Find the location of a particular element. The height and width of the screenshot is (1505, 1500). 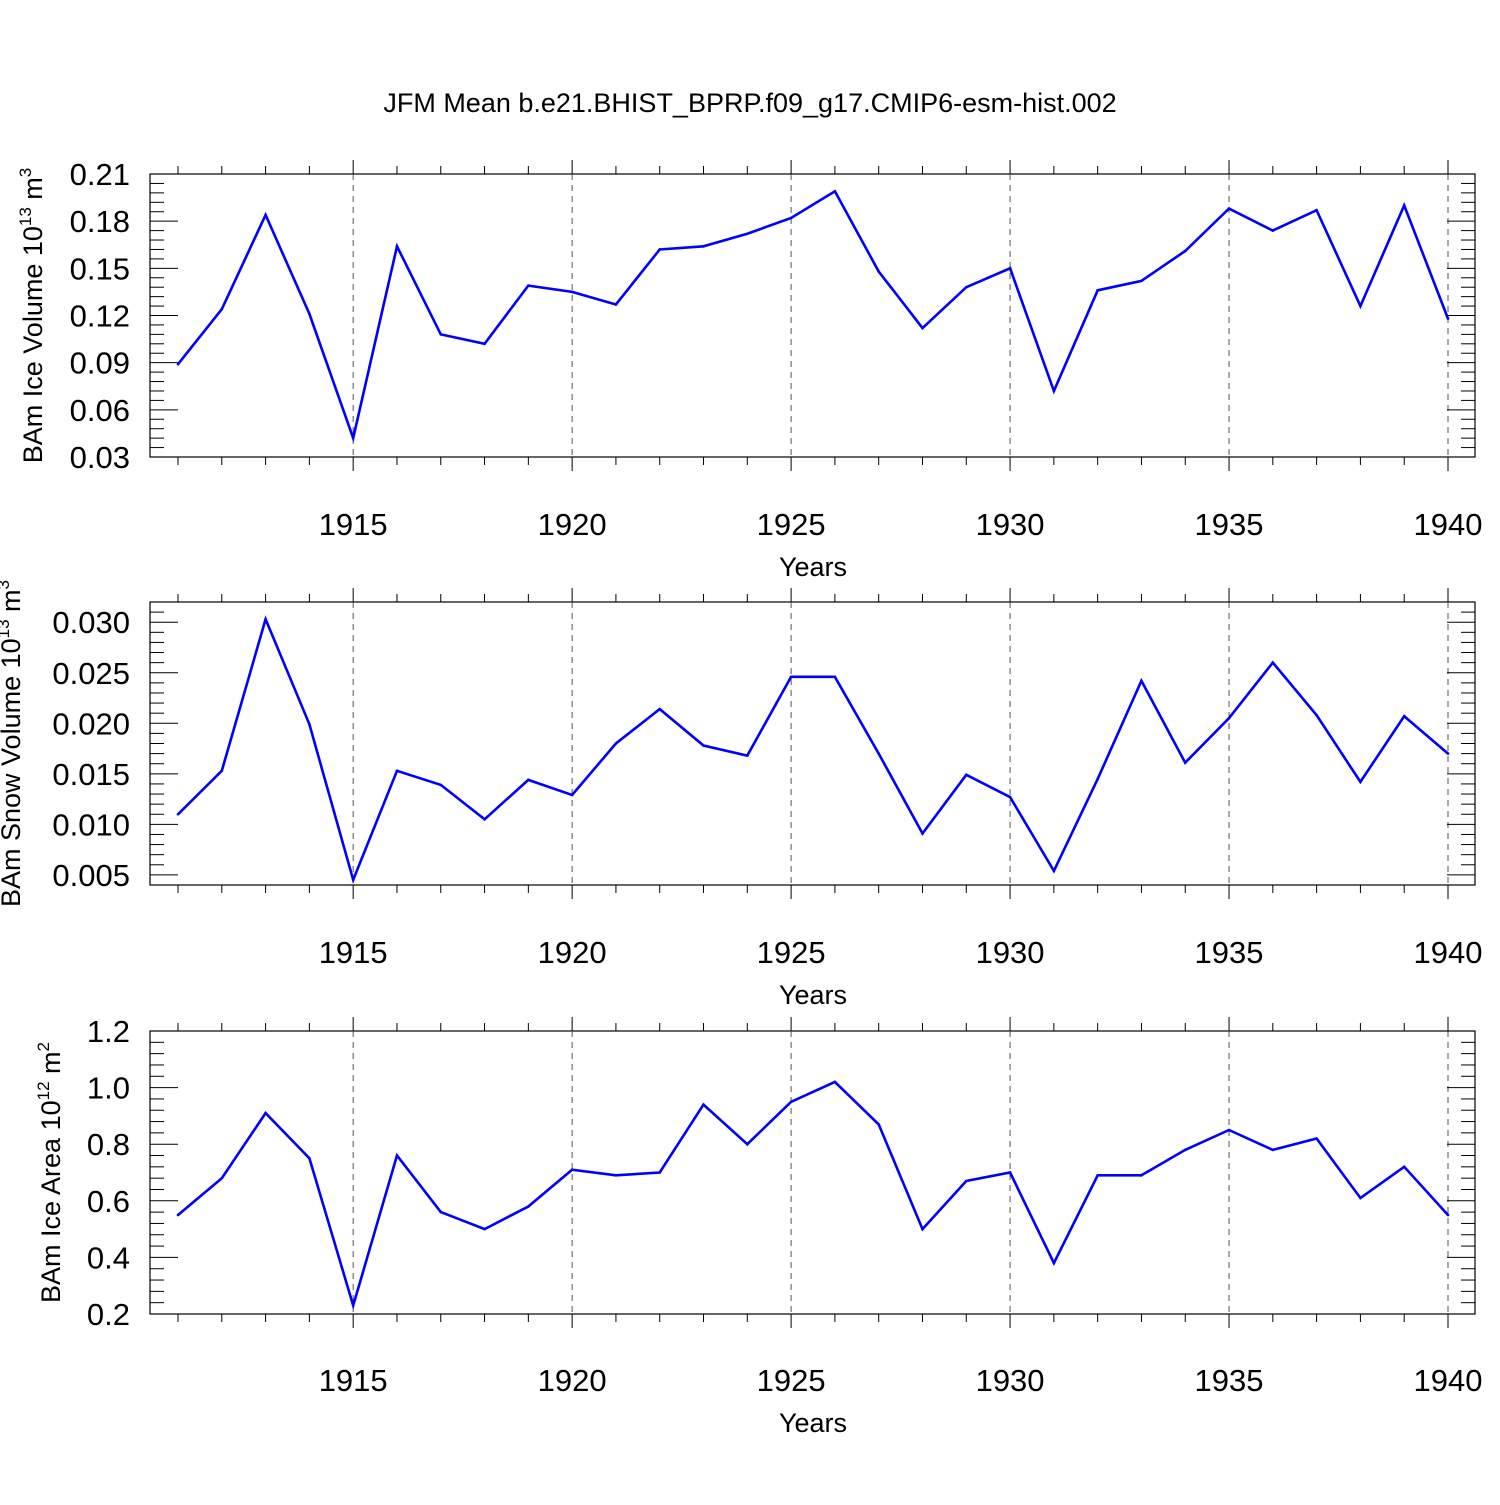

y-tick-label: 0.6 is located at coordinates (108, 1201).